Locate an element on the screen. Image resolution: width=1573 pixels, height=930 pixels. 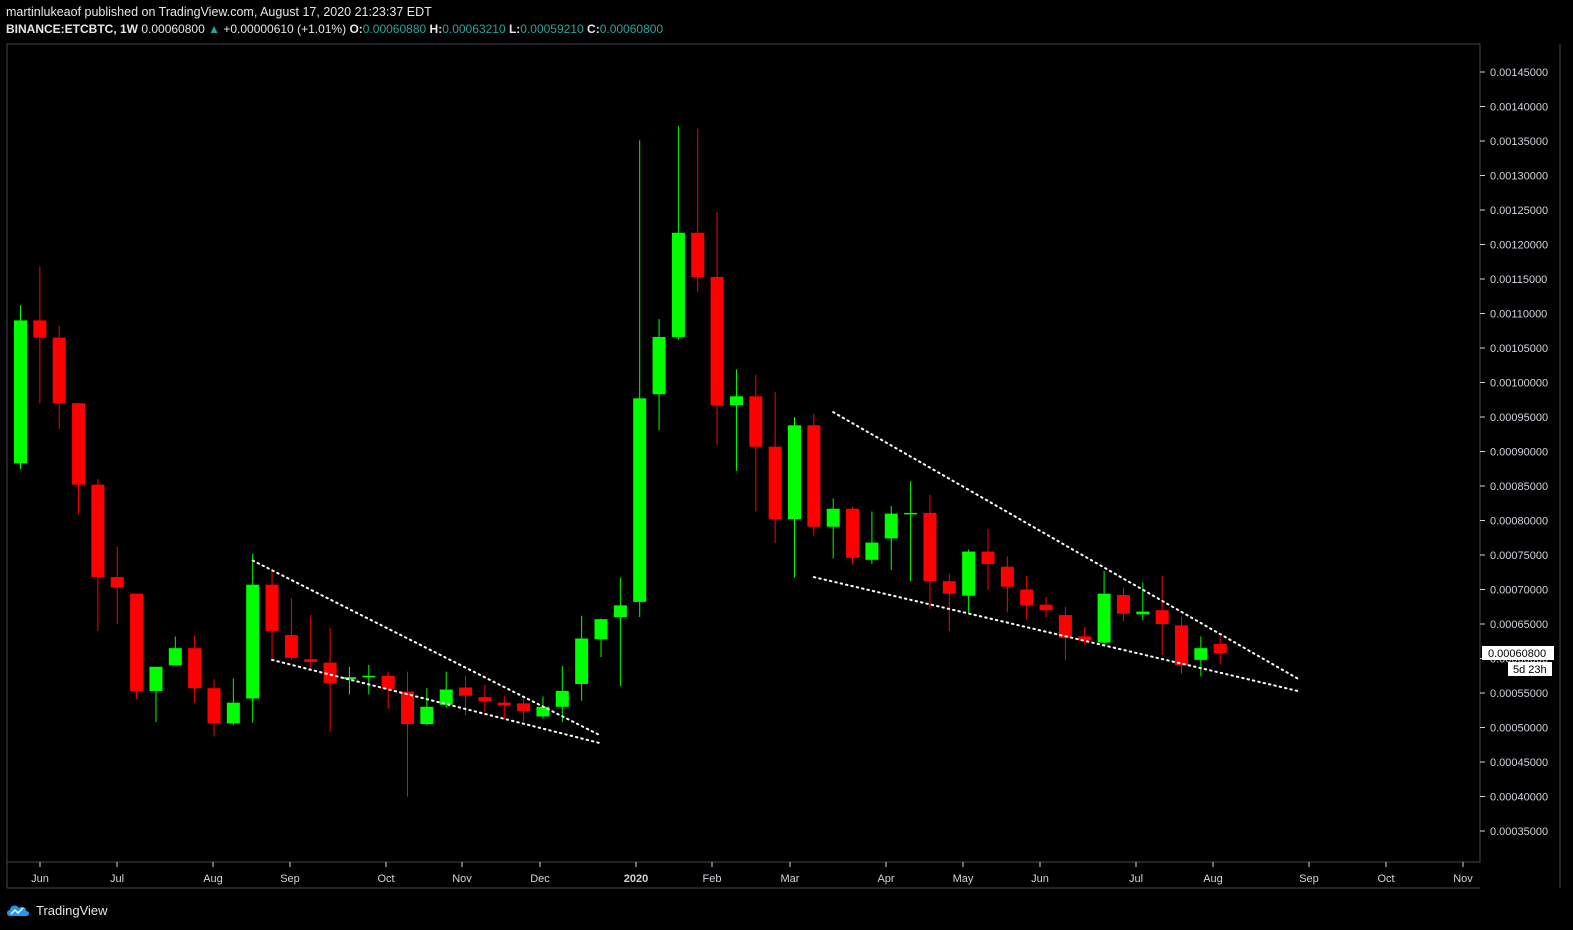
y-tick-label: 0.00070000 is located at coordinates (1519, 591).